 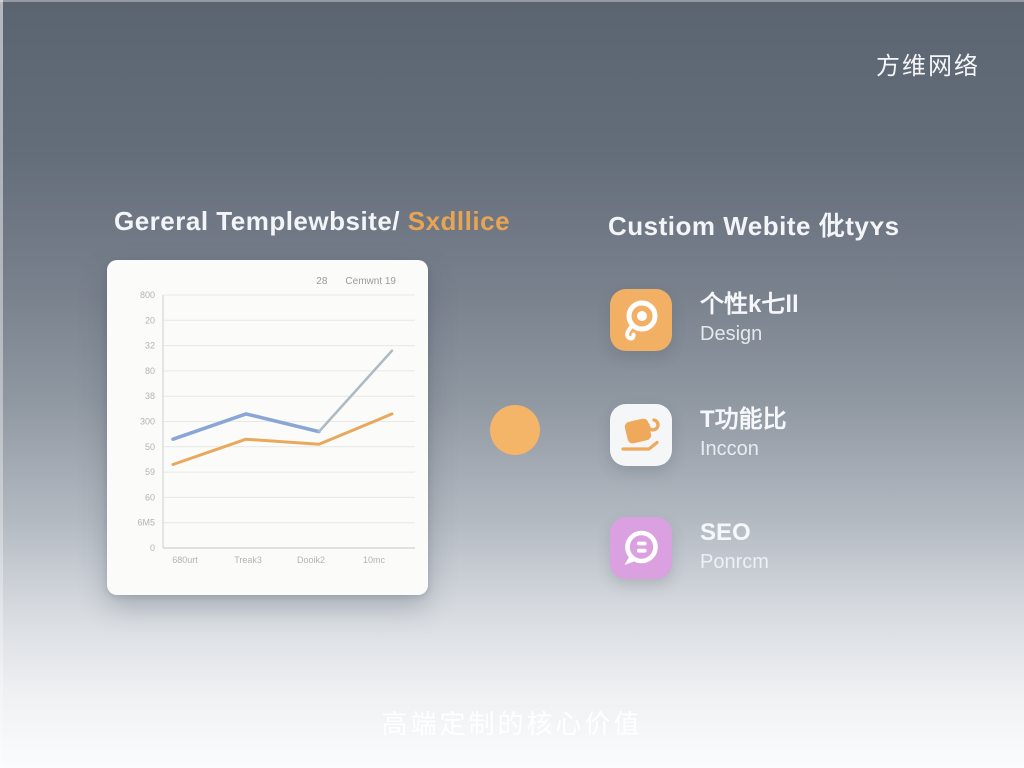 I want to click on left-heading-main: Gereral Templewbsite/, so click(x=261, y=221).